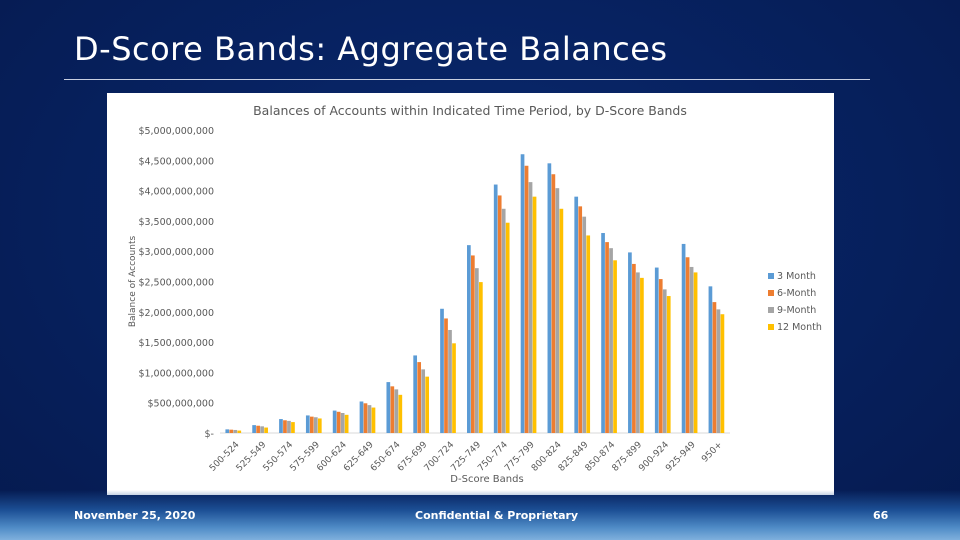 The image size is (960, 540). What do you see at coordinates (681, 457) in the screenshot?
I see `x-tick-label: 925-949` at bounding box center [681, 457].